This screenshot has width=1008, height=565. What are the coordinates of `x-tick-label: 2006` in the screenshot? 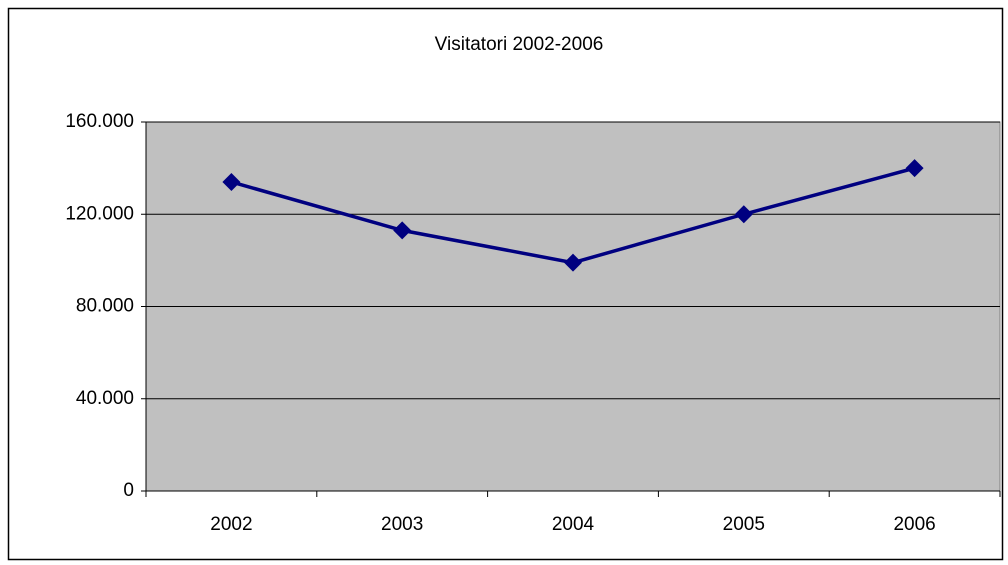 It's located at (914, 524).